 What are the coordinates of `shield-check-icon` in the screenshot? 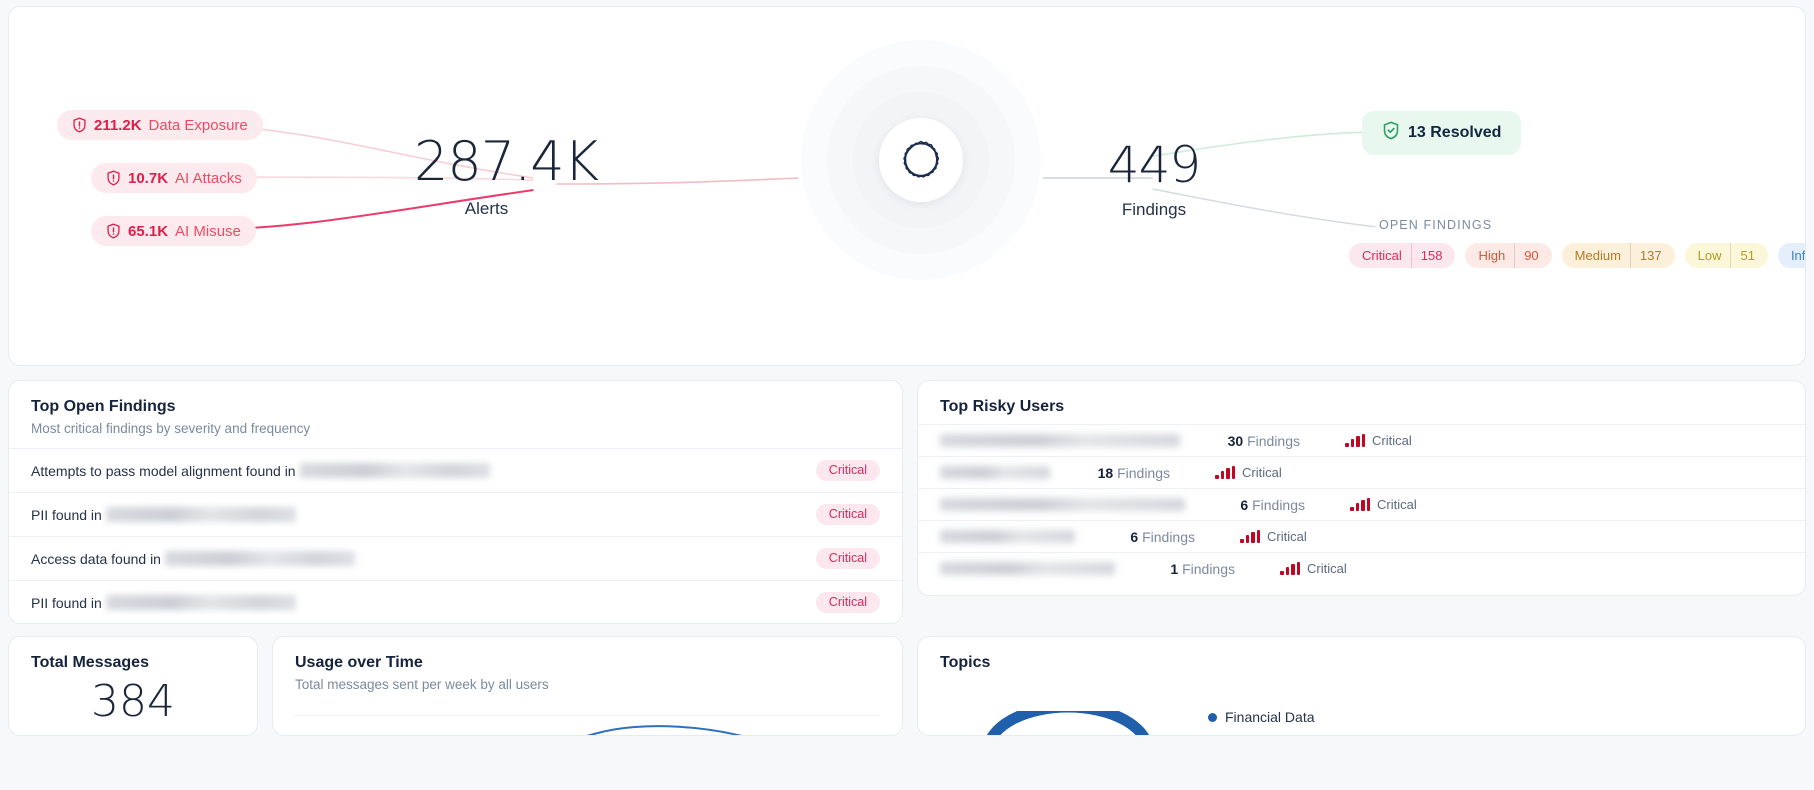 It's located at (1391, 133).